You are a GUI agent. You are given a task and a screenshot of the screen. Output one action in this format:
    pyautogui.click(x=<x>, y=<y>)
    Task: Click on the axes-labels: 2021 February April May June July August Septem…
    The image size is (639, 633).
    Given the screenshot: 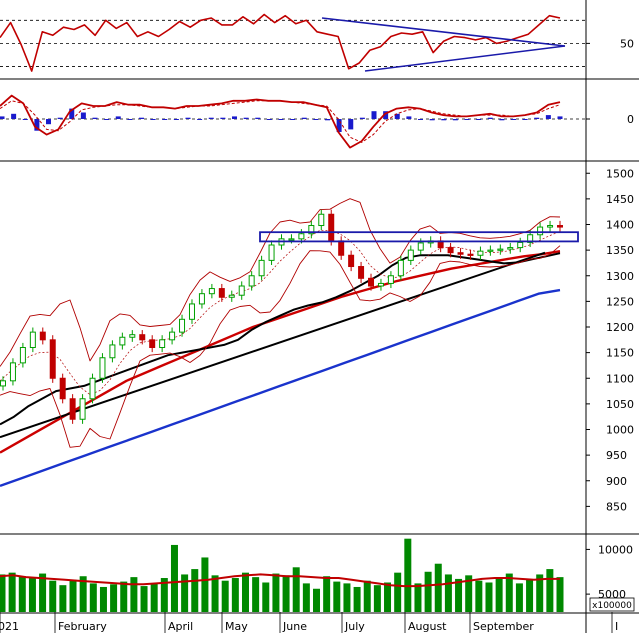 What is the action you would take?
    pyautogui.click(x=309, y=622)
    